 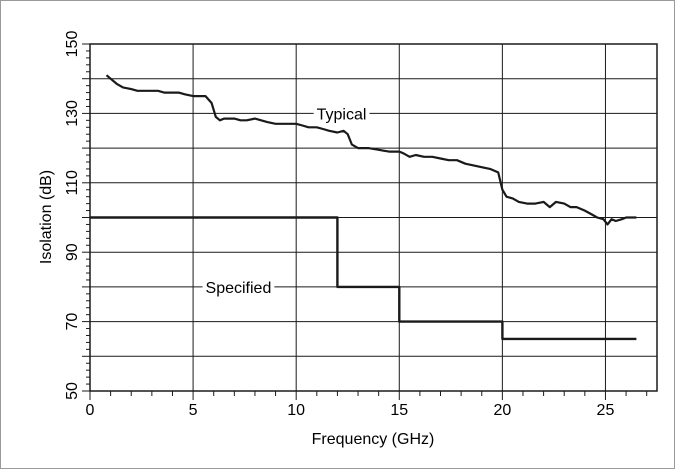 What do you see at coordinates (72, 322) in the screenshot?
I see `y-tick-label: 70` at bounding box center [72, 322].